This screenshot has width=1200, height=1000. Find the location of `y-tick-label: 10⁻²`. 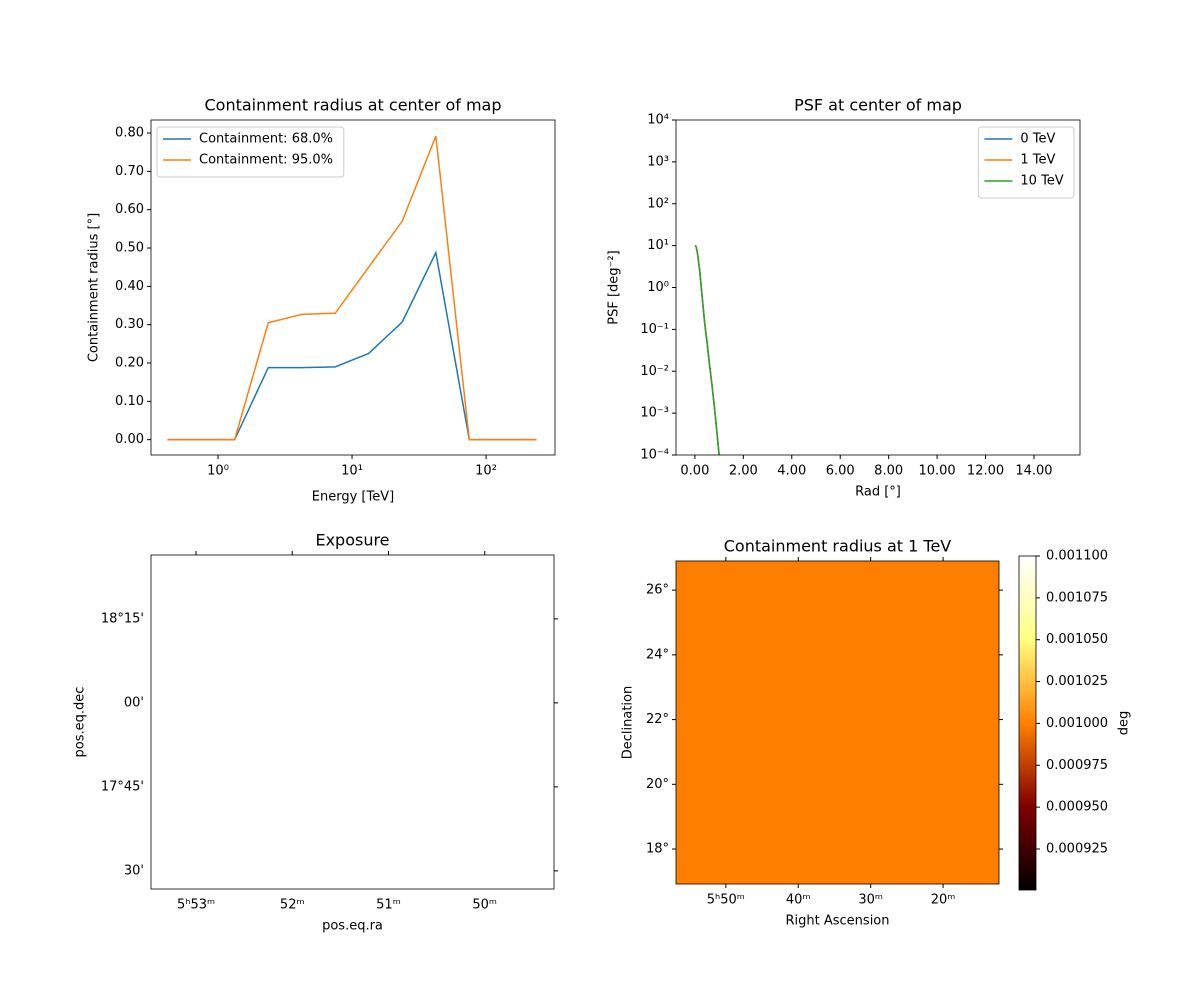

y-tick-label: 10⁻² is located at coordinates (654, 371).